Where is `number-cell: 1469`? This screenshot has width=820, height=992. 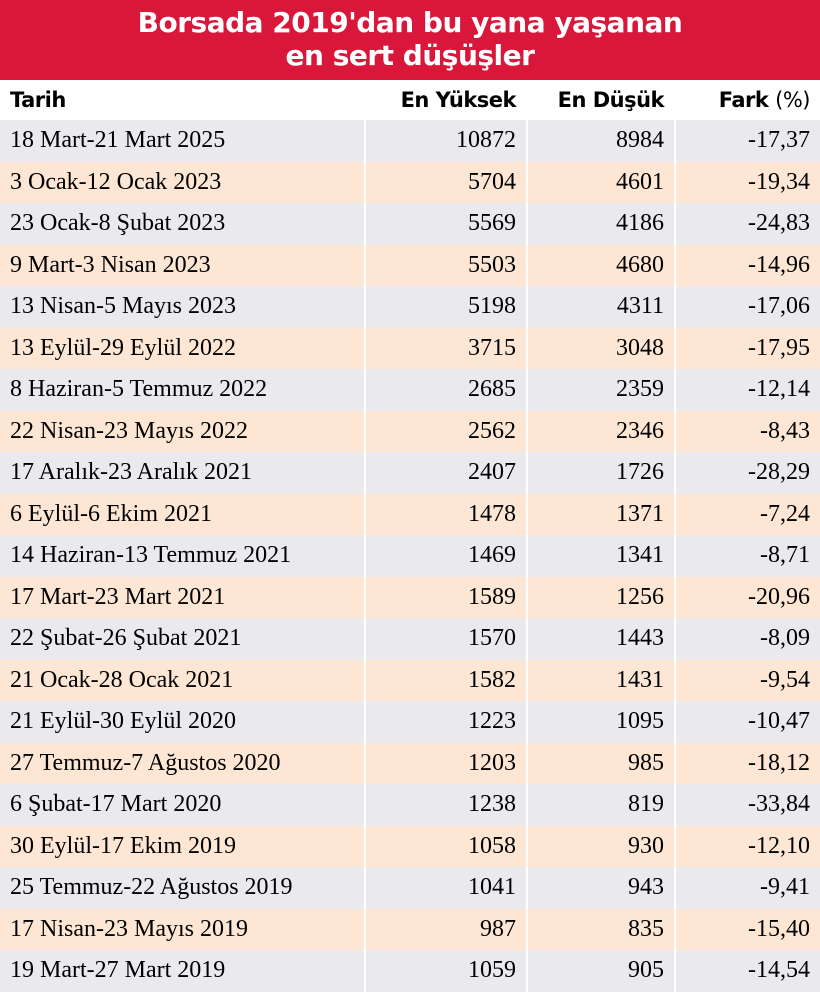 number-cell: 1469 is located at coordinates (445, 556).